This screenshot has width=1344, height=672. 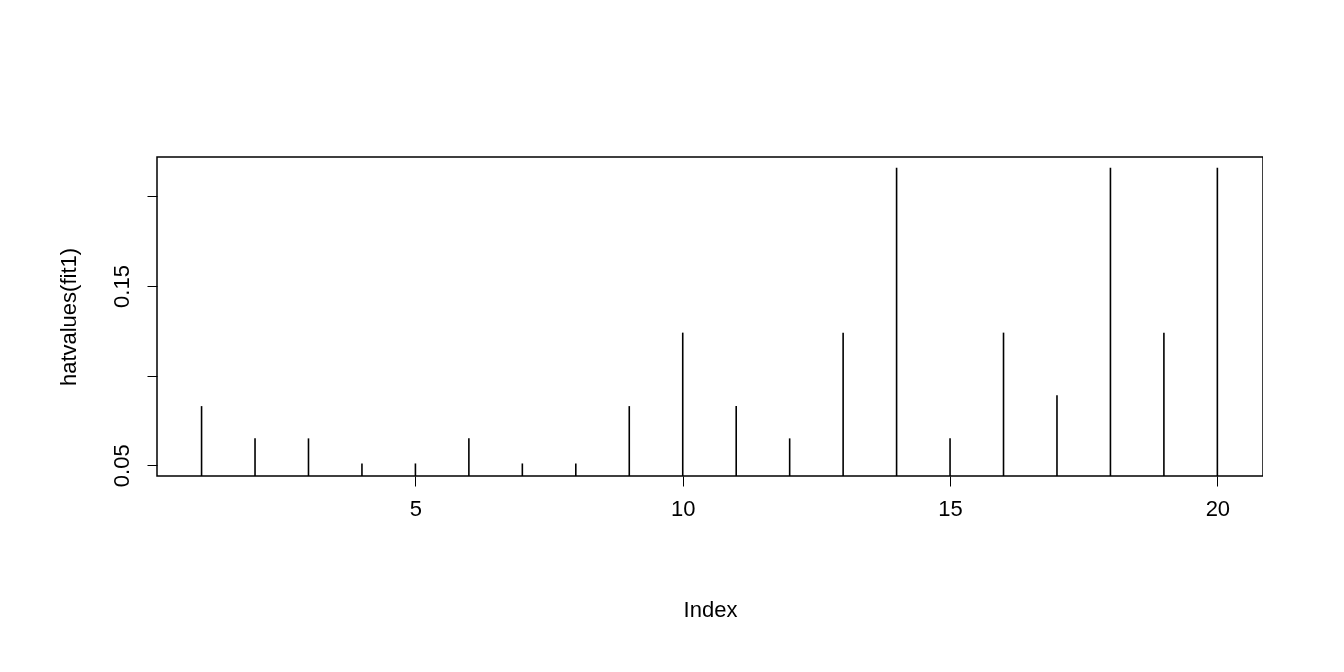 What do you see at coordinates (683, 508) in the screenshot?
I see `x-tick-label: 10` at bounding box center [683, 508].